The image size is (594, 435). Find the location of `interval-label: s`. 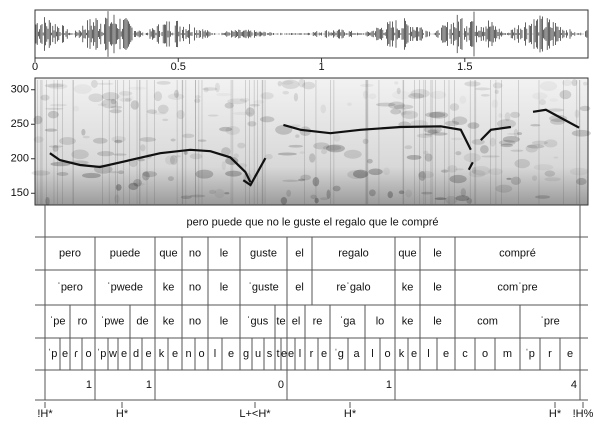

interval-label: s is located at coordinates (270, 354).